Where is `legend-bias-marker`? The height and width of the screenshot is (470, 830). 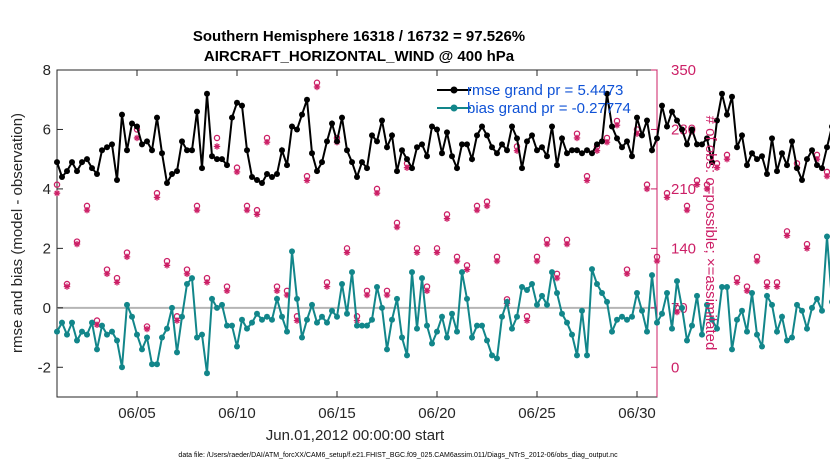 legend-bias-marker is located at coordinates (454, 108).